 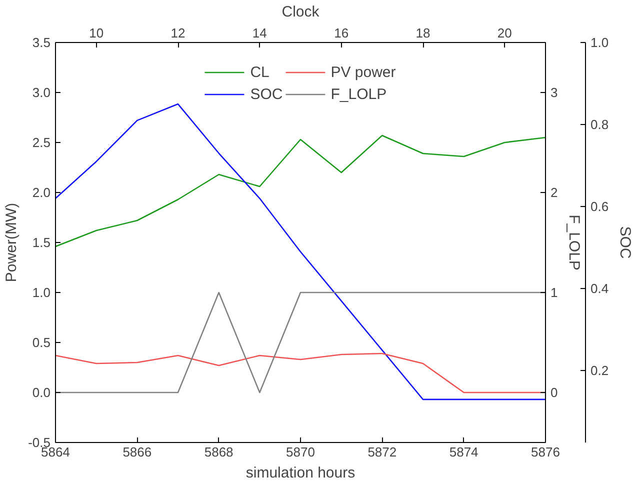 What do you see at coordinates (363, 72) in the screenshot?
I see `legend-label: PV power` at bounding box center [363, 72].